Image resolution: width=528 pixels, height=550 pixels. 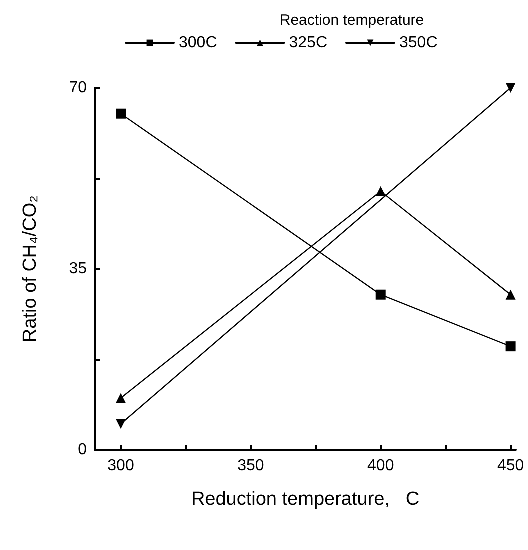 I want to click on y-tick-label: 35, so click(x=78, y=269).